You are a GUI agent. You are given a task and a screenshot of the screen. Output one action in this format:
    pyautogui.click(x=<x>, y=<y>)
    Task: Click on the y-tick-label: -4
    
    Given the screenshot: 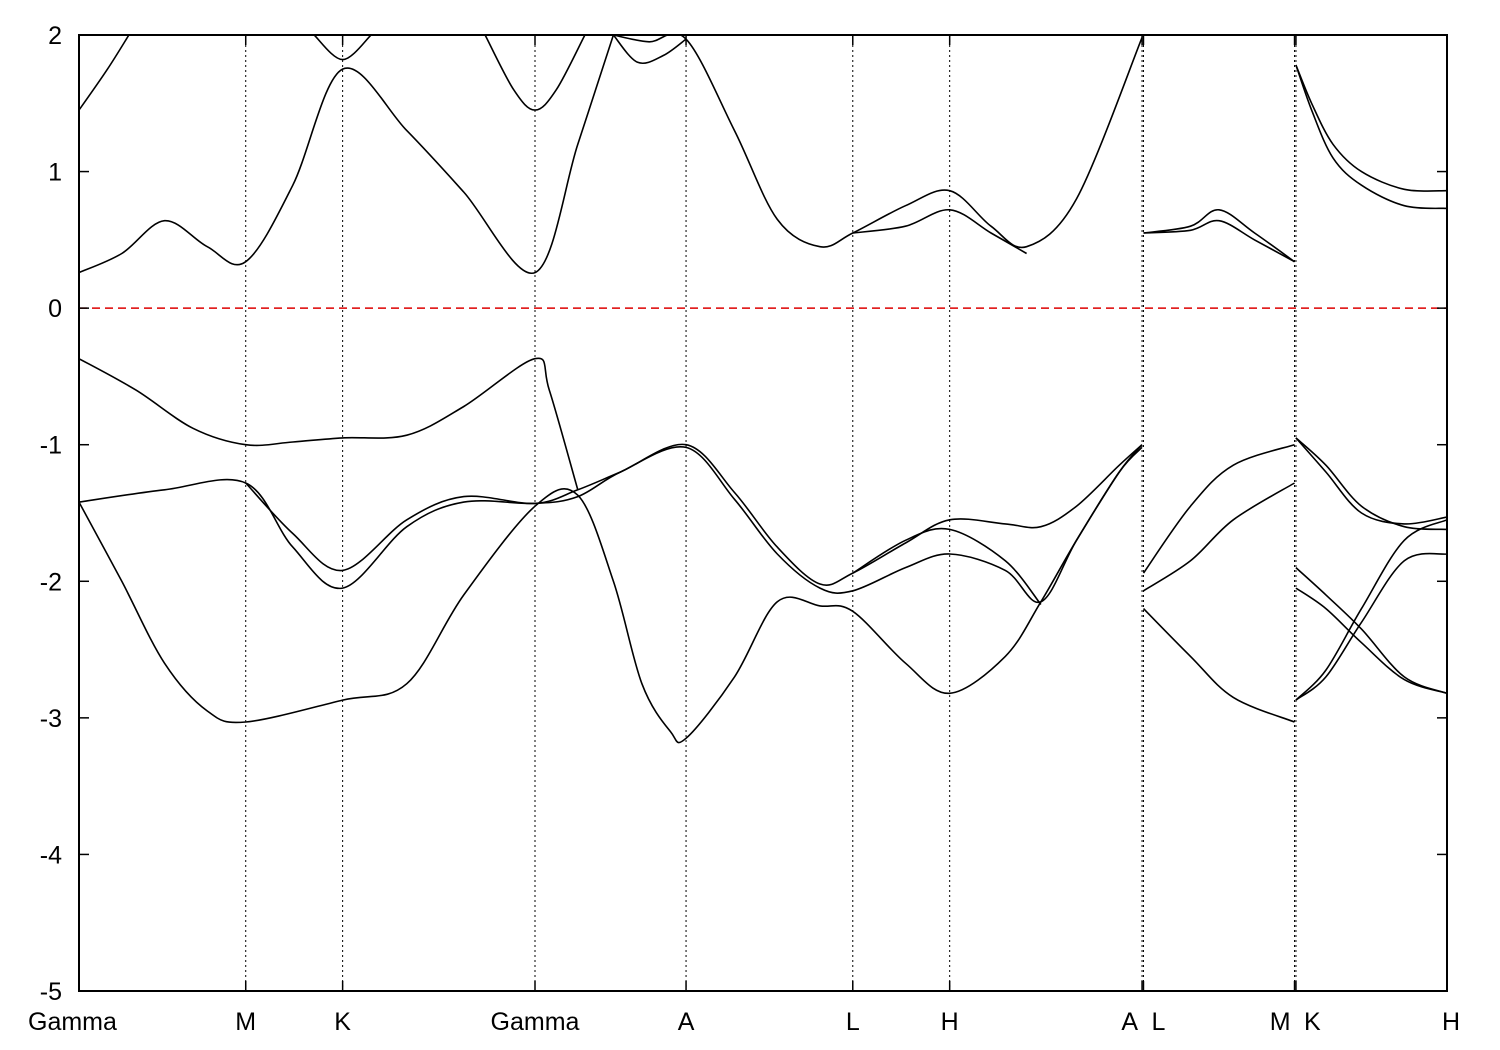 What is the action you would take?
    pyautogui.click(x=51, y=855)
    